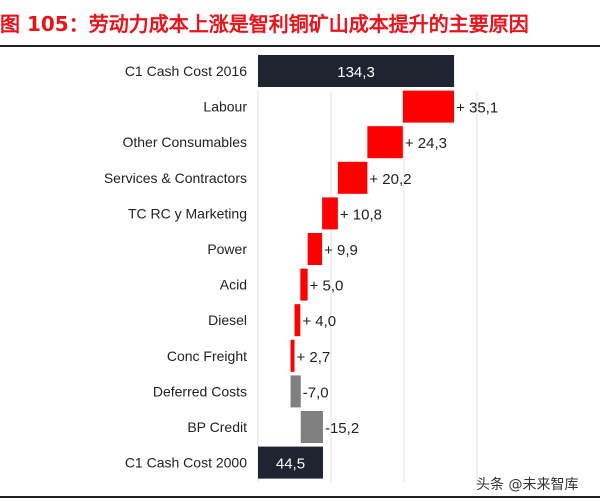 The image size is (600, 501). Describe the element at coordinates (186, 71) in the screenshot. I see `category-label: C1 Cash Cost 2016` at that location.